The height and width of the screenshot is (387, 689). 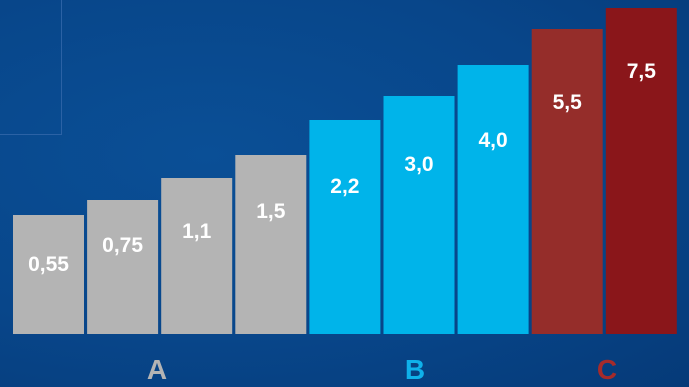 I want to click on group-label-b: B, so click(x=415, y=369).